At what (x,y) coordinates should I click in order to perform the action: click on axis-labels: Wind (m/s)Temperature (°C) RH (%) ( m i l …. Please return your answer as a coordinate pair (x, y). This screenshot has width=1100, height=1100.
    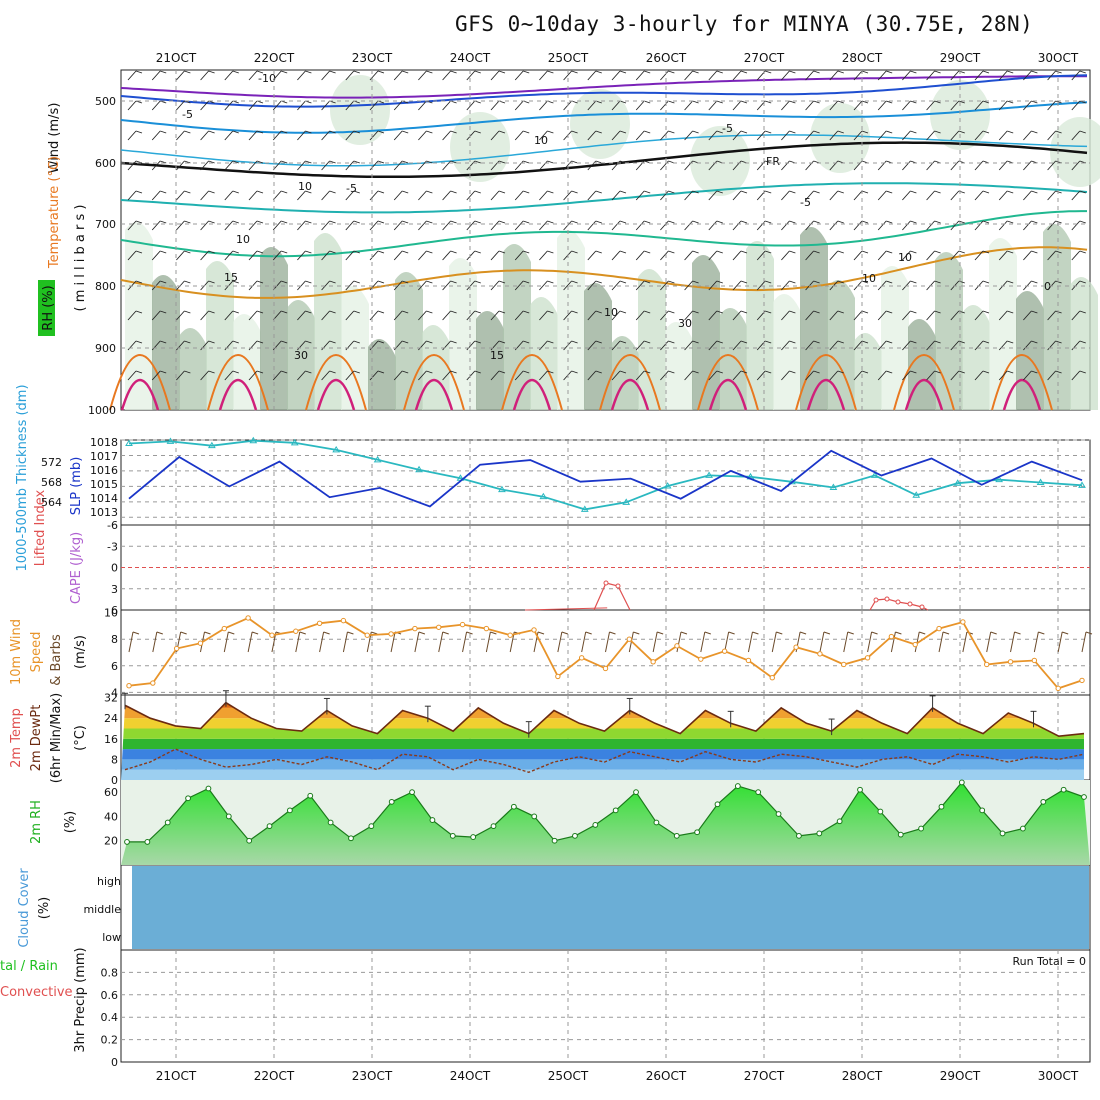
    Looking at the image, I should click on (44, 578).